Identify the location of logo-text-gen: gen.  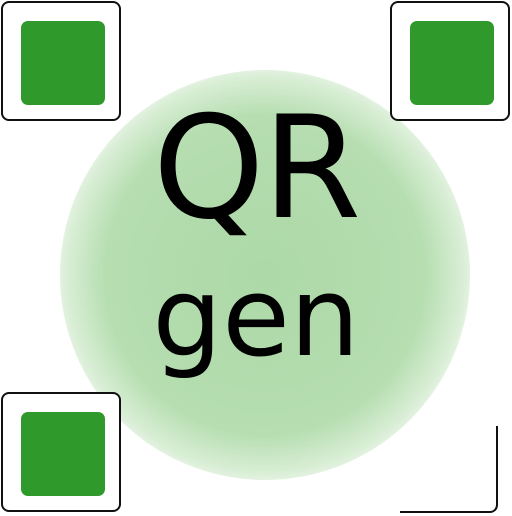
(256, 317).